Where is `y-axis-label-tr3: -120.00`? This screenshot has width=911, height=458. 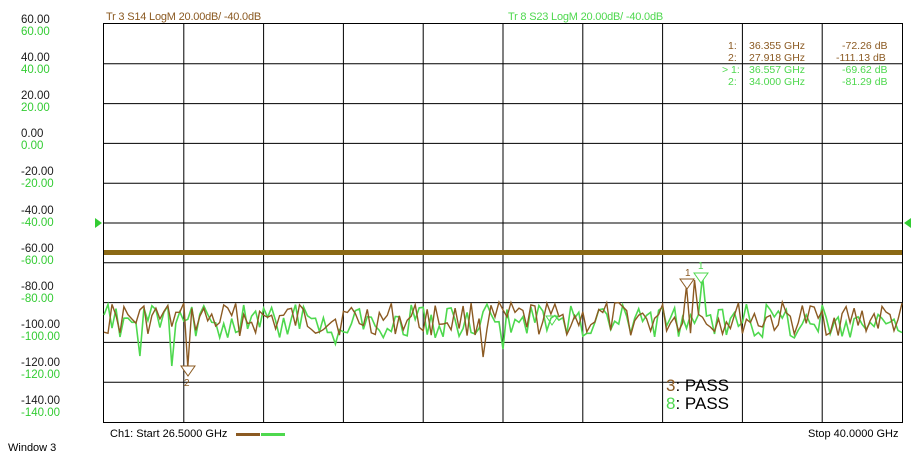
y-axis-label-tr3: -120.00 is located at coordinates (41, 362).